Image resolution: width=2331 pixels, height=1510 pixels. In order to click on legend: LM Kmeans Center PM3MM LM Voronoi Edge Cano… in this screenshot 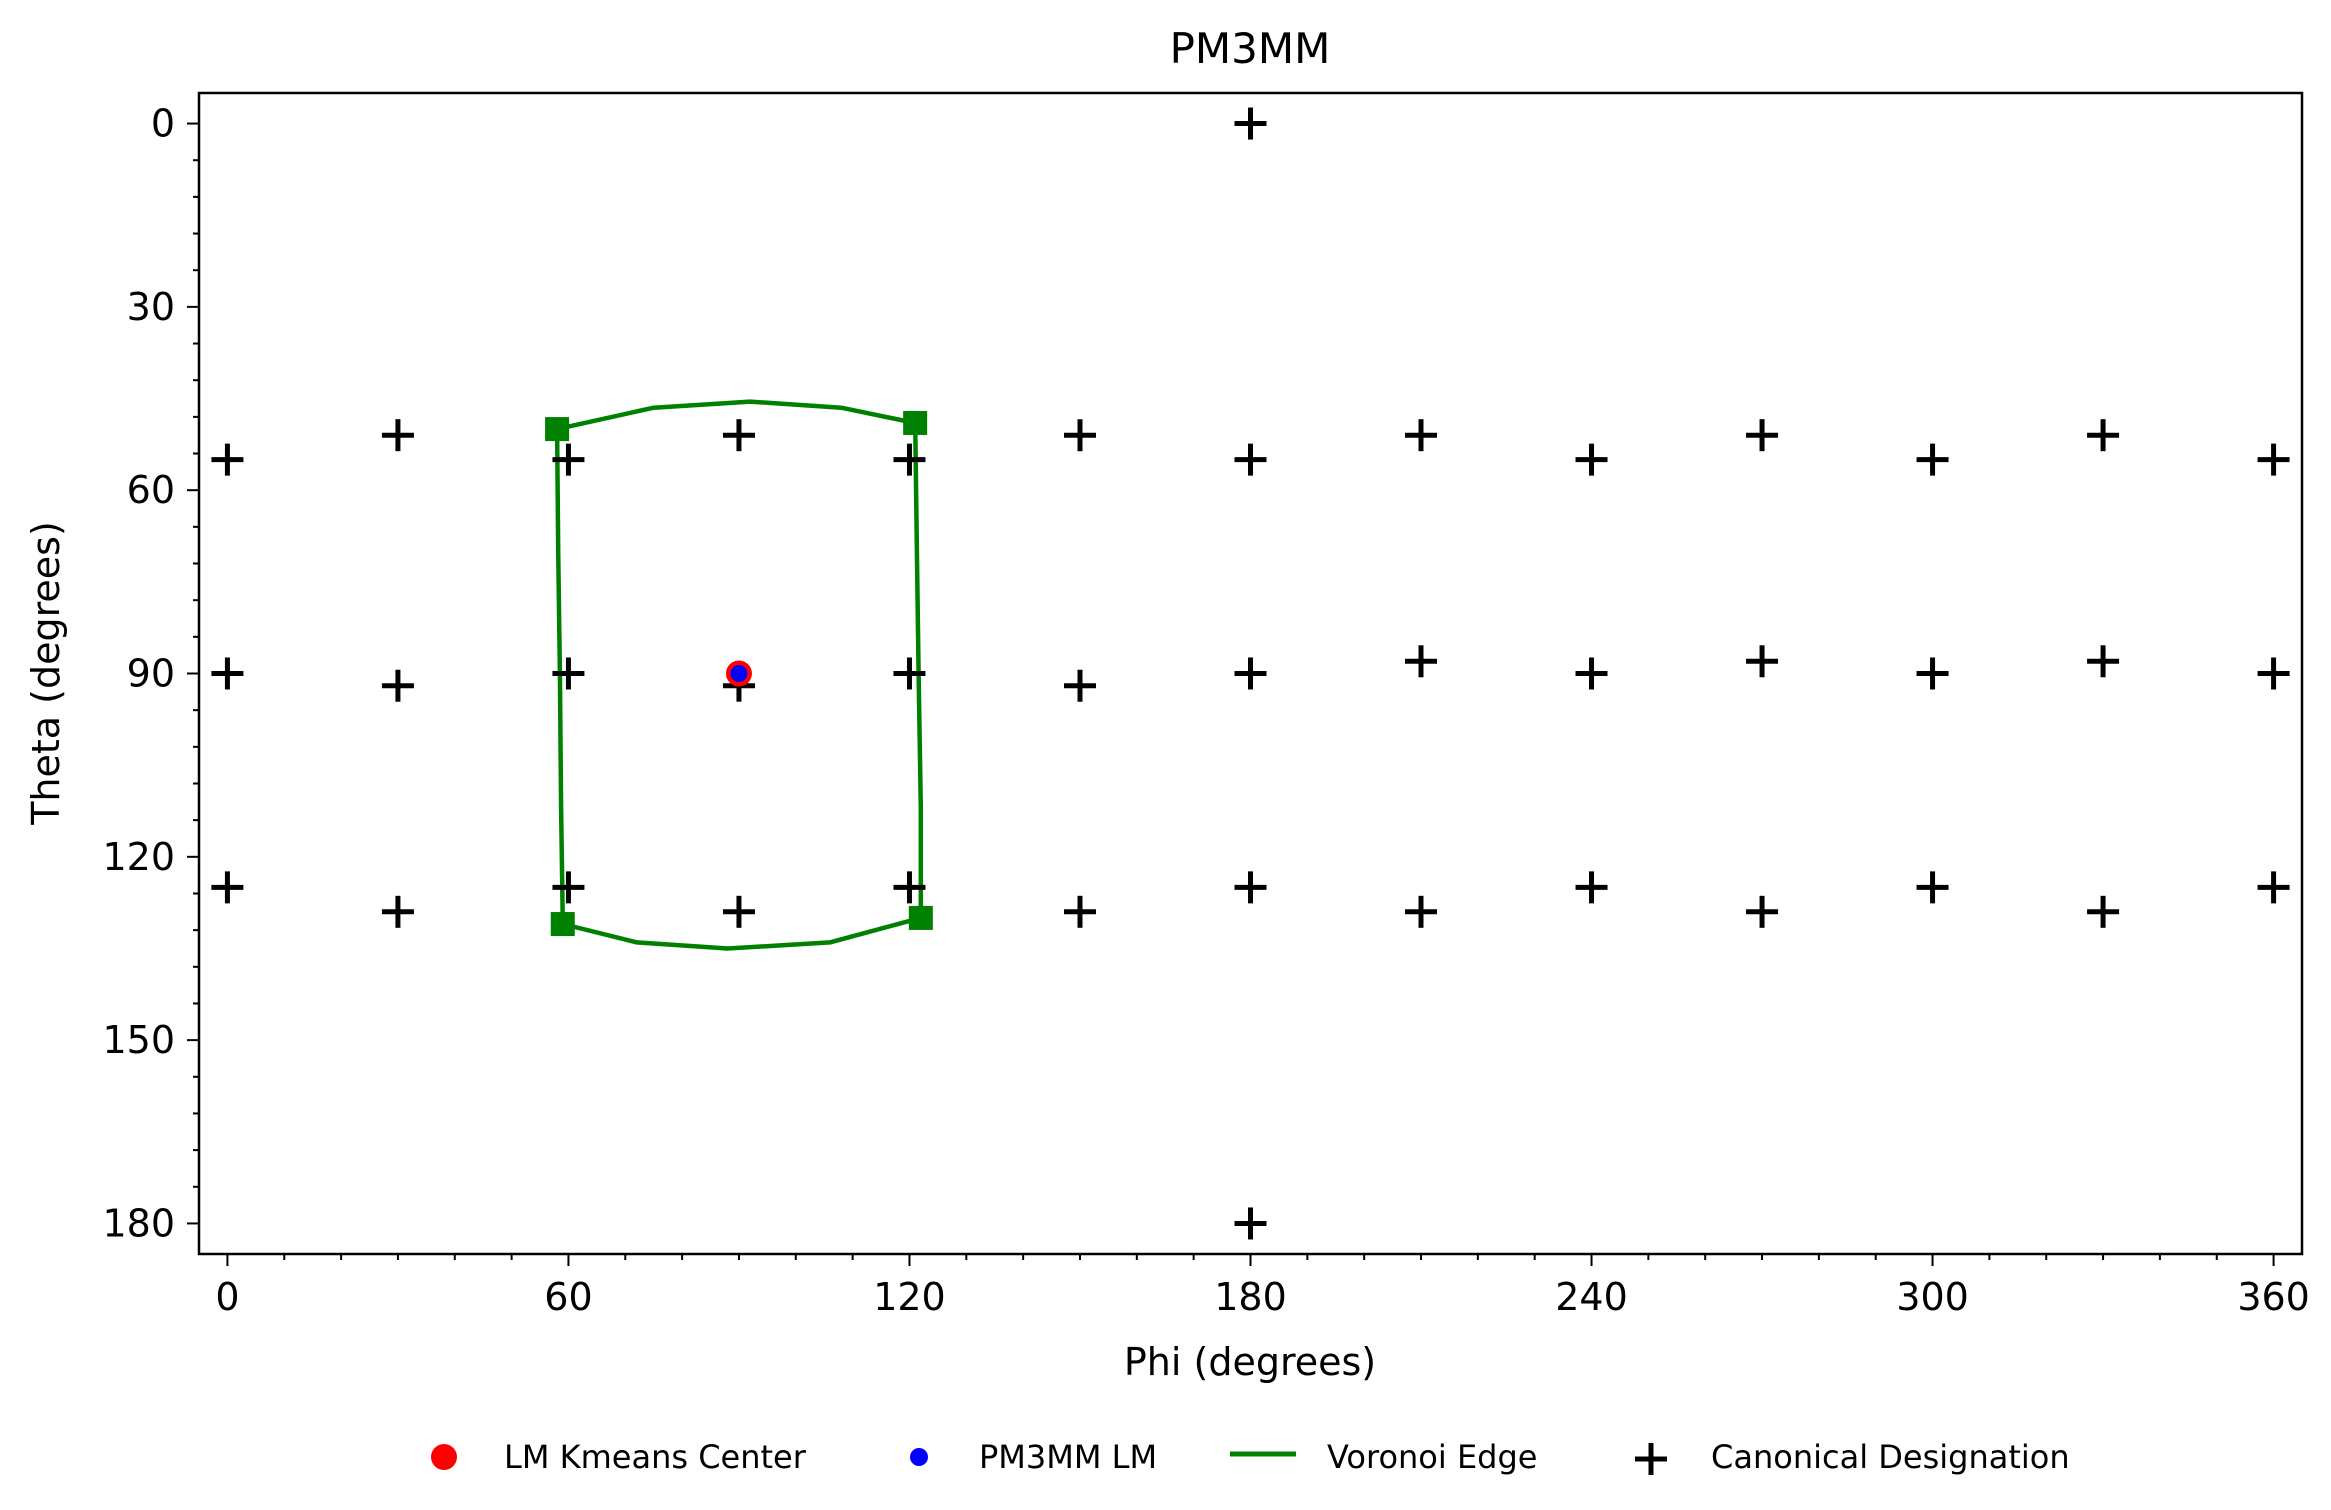, I will do `click(1250, 1457)`.